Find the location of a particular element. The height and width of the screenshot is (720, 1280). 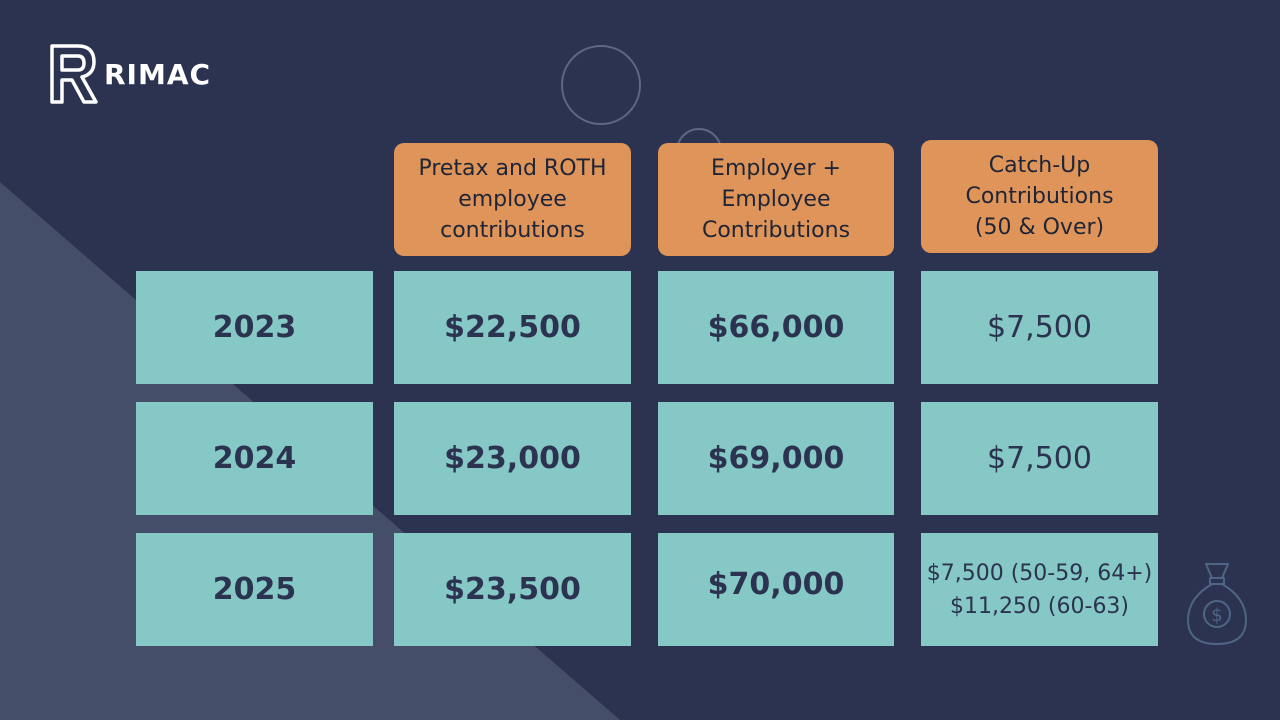

brand-logo: RIMAC is located at coordinates (129, 74).